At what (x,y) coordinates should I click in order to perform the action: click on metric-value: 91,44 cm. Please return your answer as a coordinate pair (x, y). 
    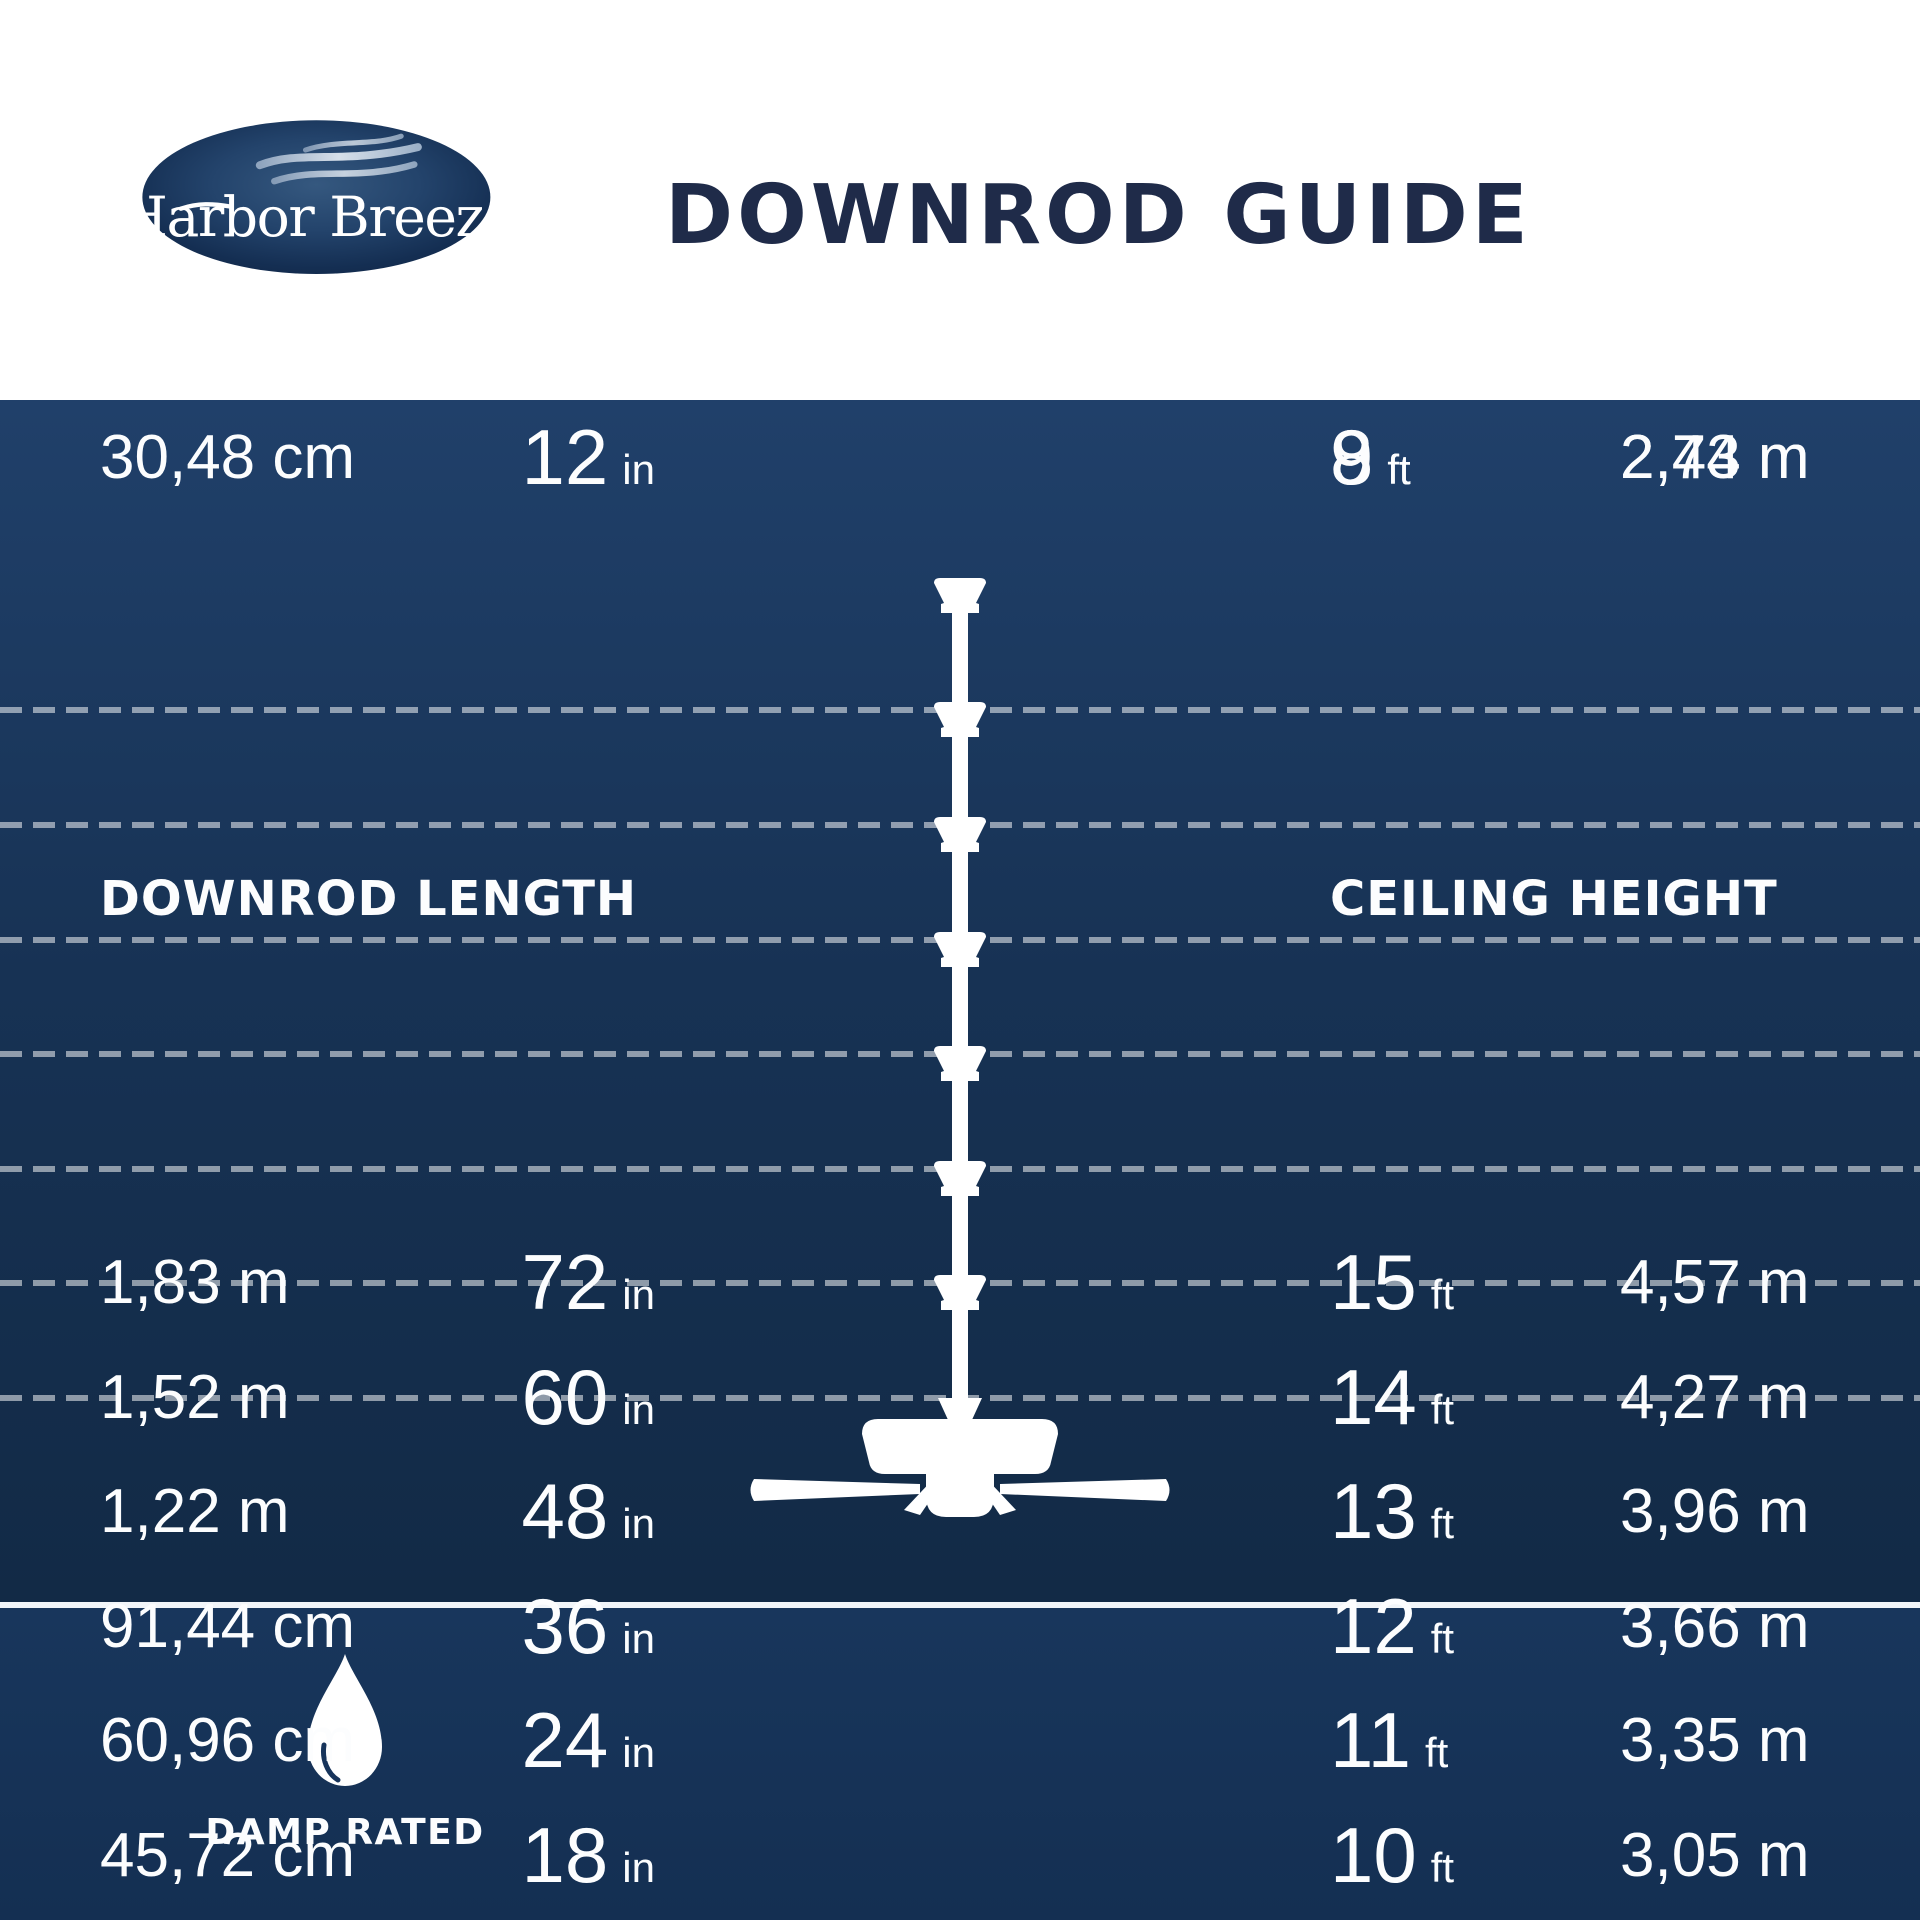
    Looking at the image, I should click on (228, 1626).